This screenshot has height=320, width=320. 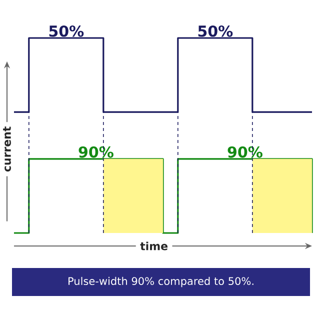 What do you see at coordinates (161, 282) in the screenshot?
I see `text: Pulse-width 90% compared to 50%.` at bounding box center [161, 282].